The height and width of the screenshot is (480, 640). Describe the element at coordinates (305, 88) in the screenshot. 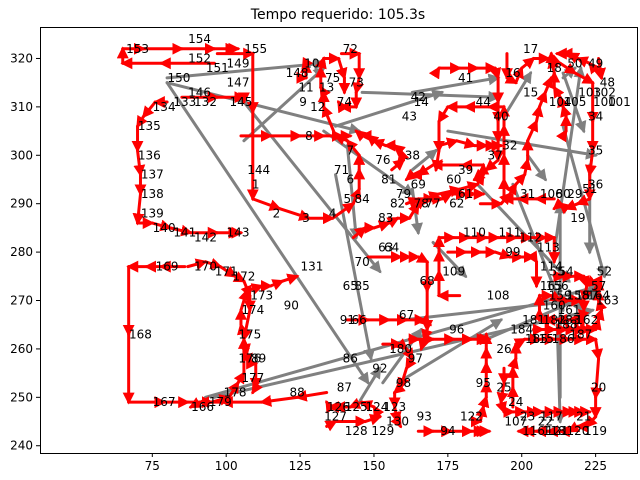

I see `node-label: 11` at that location.